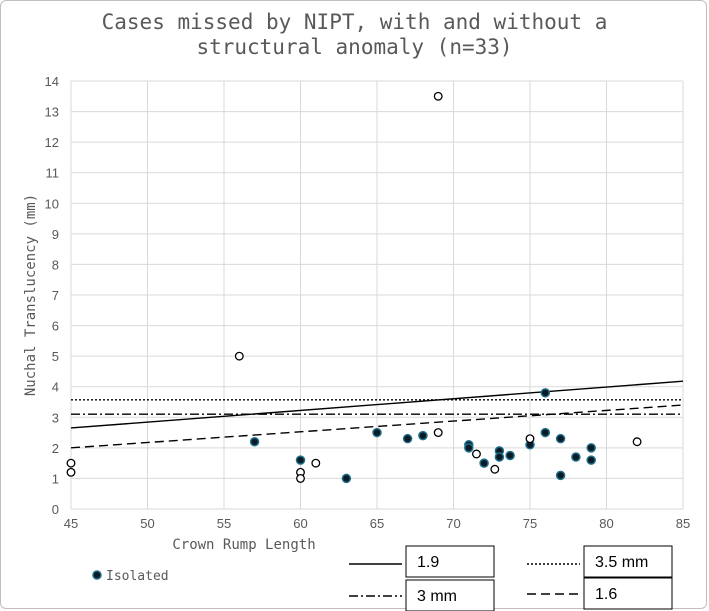 The image size is (709, 611). What do you see at coordinates (52, 142) in the screenshot?
I see `y-tick-label: 12` at bounding box center [52, 142].